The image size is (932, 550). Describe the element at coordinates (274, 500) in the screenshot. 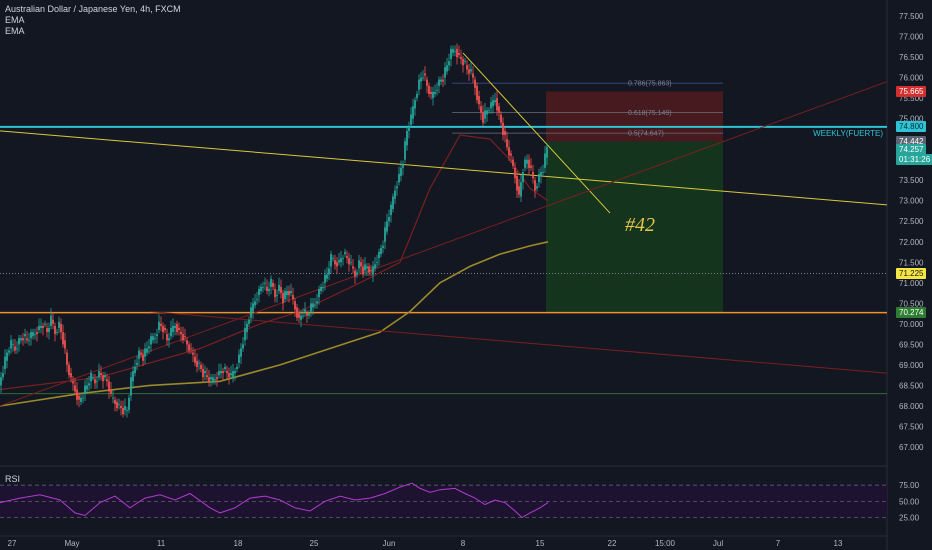

I see `rsi-line` at that location.